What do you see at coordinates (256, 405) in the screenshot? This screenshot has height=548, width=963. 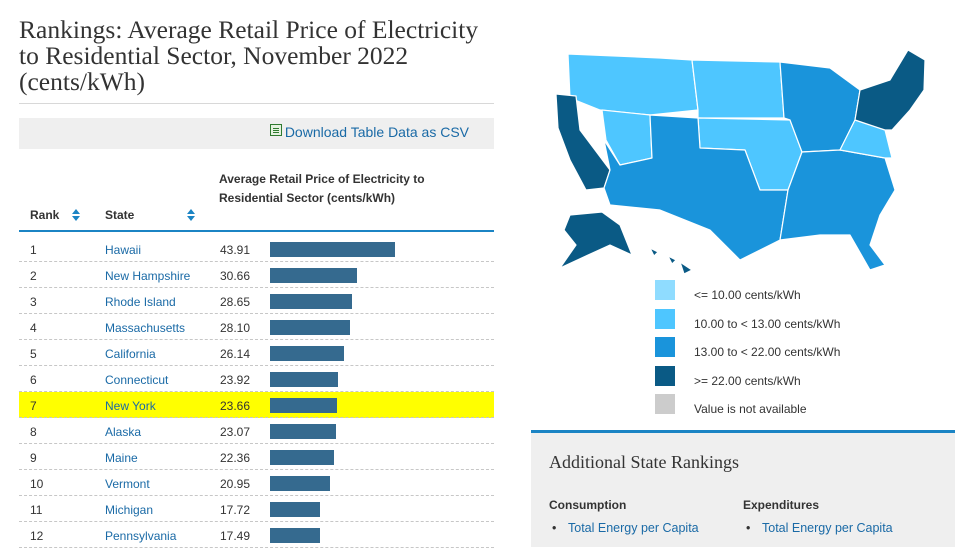 I see `table-row: 7 New York 23.66` at bounding box center [256, 405].